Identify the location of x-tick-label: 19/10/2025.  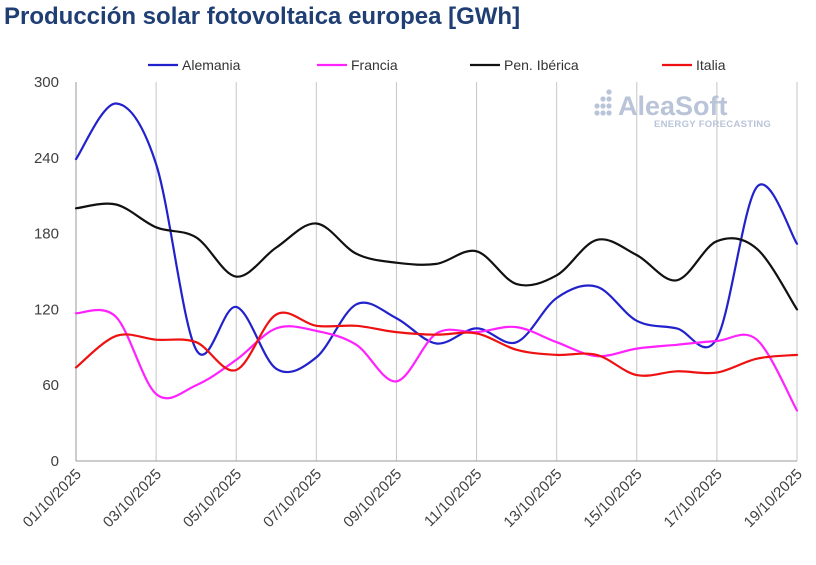
(773, 498).